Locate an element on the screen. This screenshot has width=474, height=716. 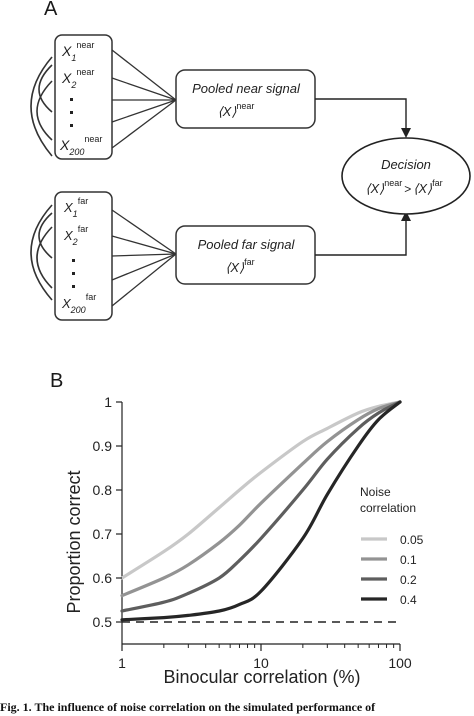
far-to-decision-arrow is located at coordinates (363, 233).